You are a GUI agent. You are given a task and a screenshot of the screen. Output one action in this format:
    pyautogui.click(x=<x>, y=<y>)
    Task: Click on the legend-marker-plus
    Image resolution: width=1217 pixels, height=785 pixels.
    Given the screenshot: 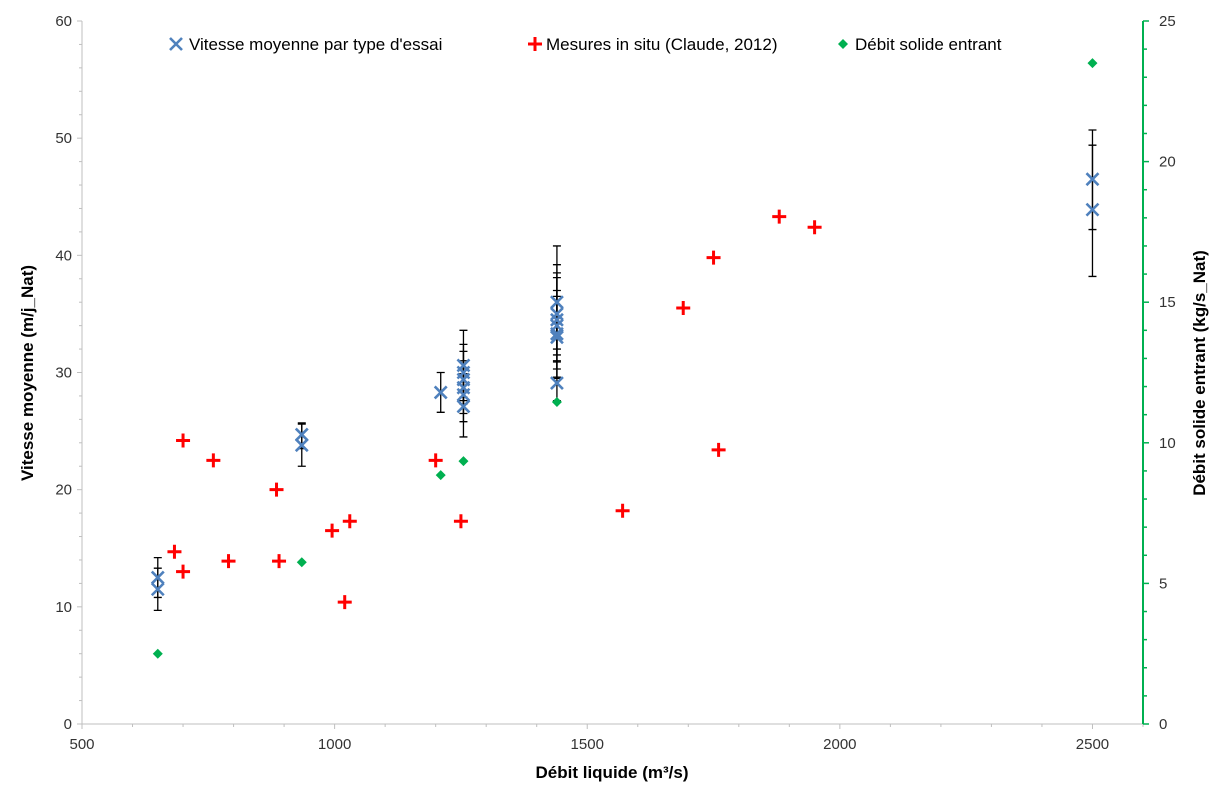 What is the action you would take?
    pyautogui.click(x=535, y=44)
    